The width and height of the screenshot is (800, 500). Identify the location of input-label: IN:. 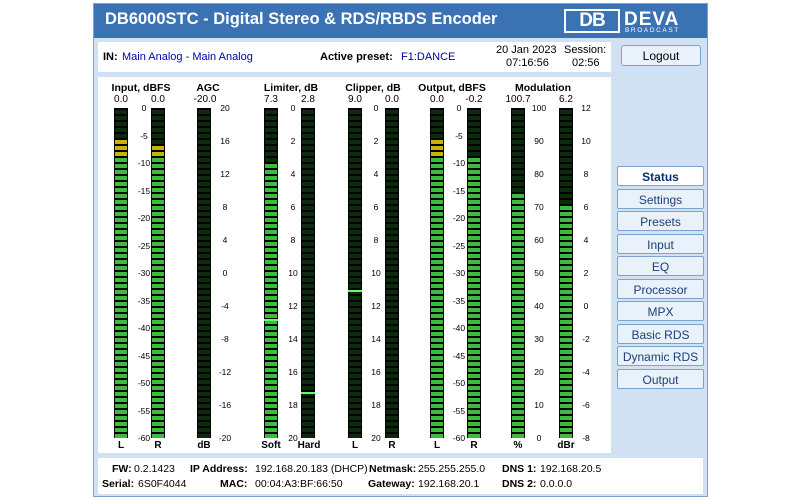
(110, 57).